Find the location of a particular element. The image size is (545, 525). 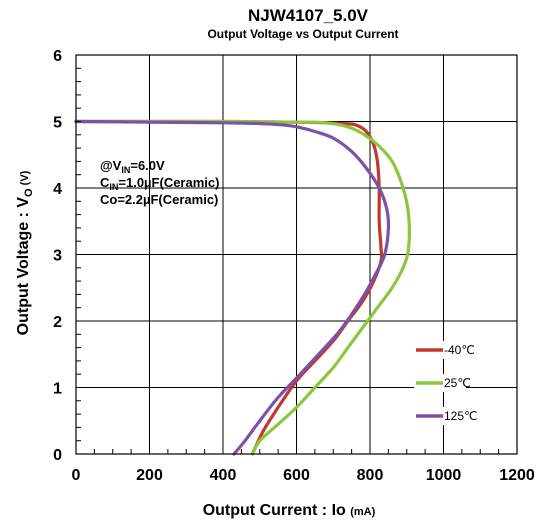

y-axis-label: Output Voltage : VO (V) is located at coordinates (25, 252).